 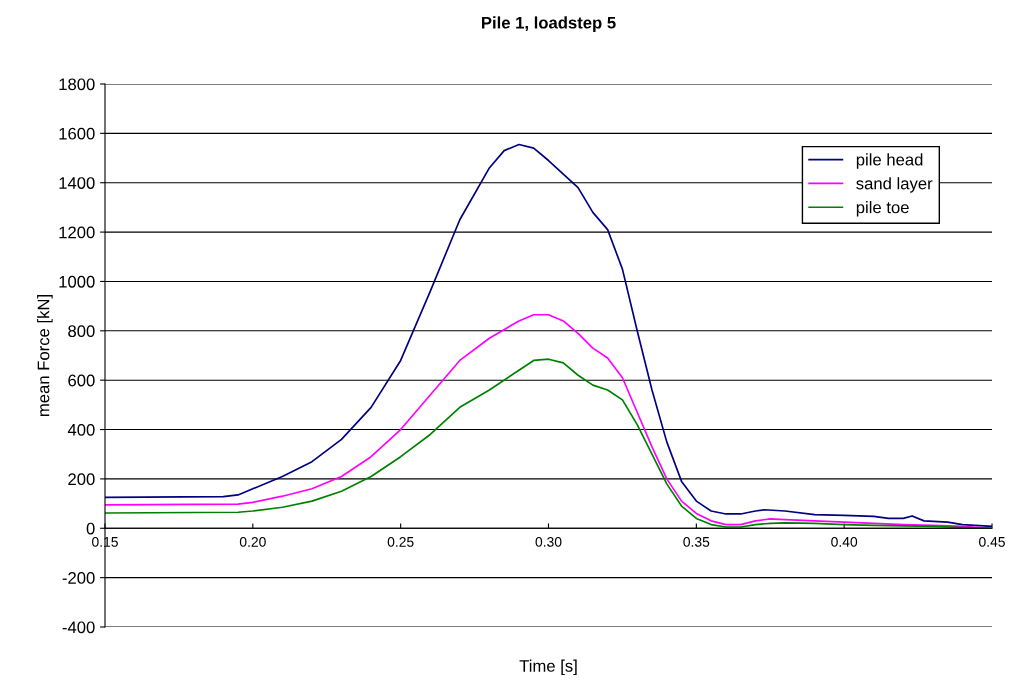 I want to click on y-tick-label: 600, so click(x=81, y=380).